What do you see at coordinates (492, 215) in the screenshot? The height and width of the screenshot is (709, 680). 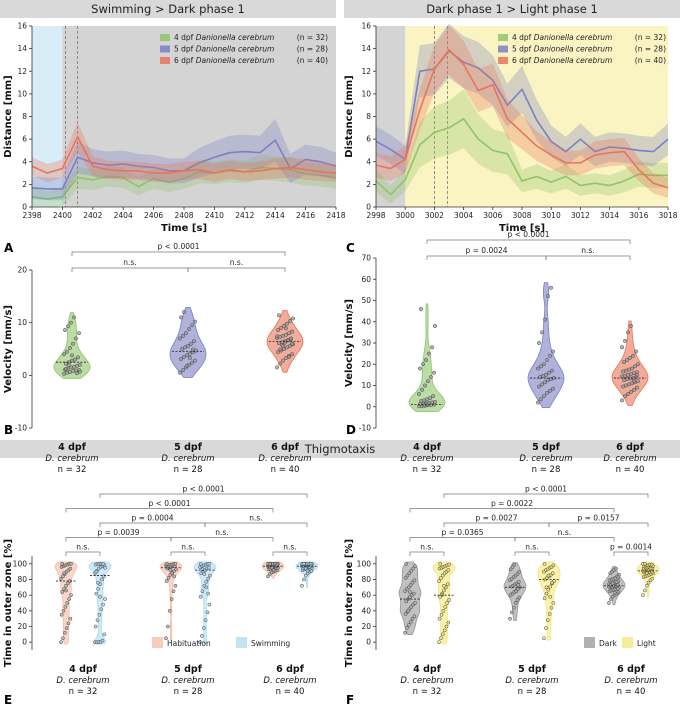 I see `x-tick-label: 3006` at bounding box center [492, 215].